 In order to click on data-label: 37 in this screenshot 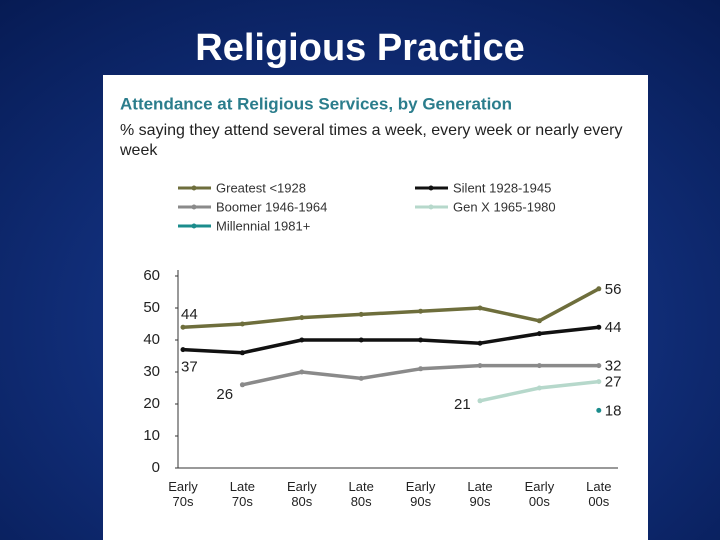, I will do `click(189, 367)`.